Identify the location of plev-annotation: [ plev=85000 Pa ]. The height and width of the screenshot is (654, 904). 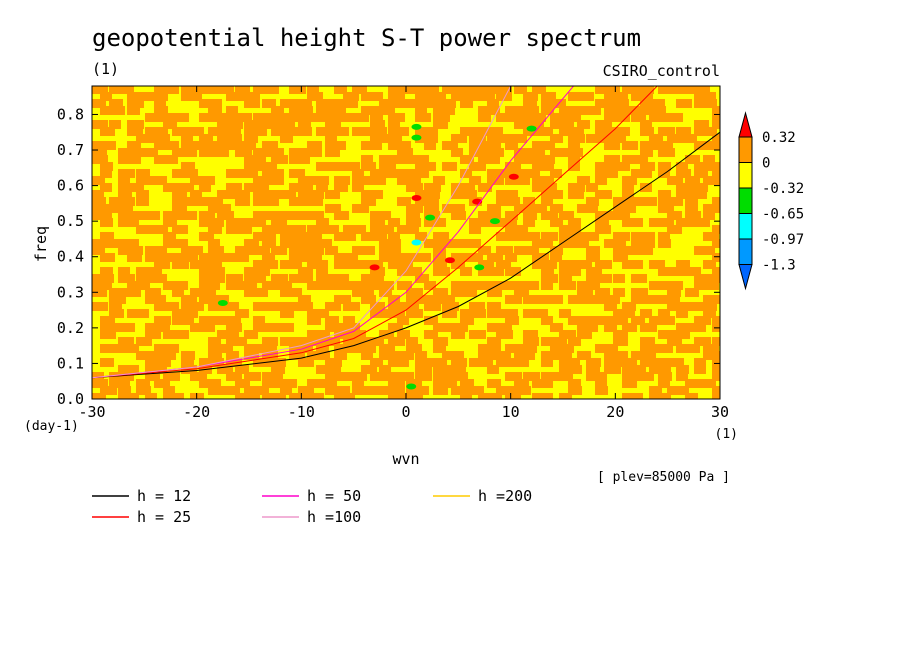
(663, 477).